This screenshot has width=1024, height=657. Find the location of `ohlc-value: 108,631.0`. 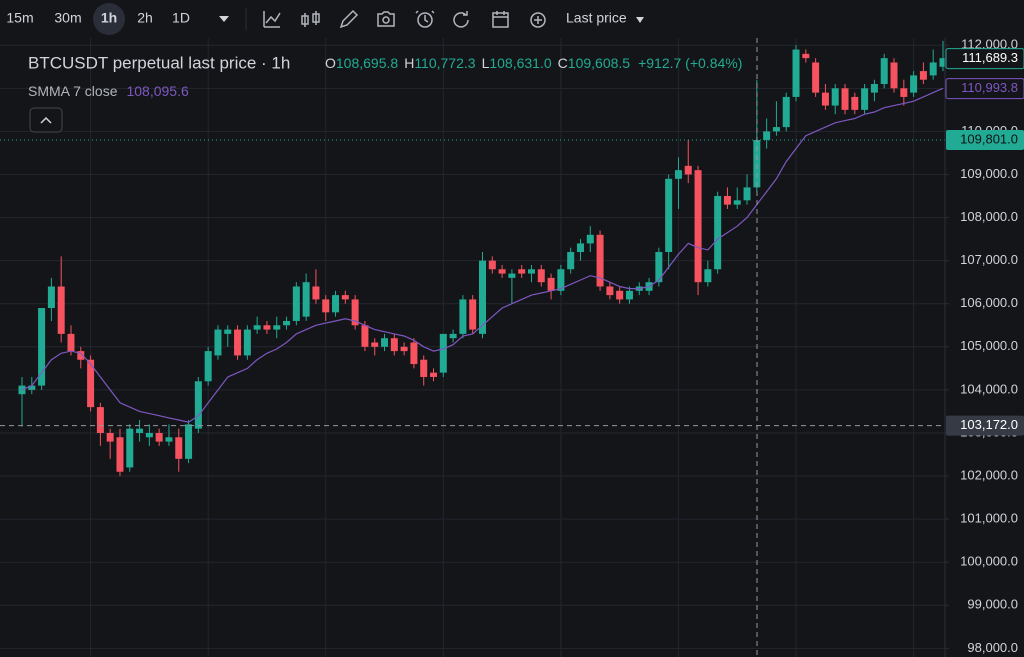

ohlc-value: 108,631.0 is located at coordinates (520, 63).